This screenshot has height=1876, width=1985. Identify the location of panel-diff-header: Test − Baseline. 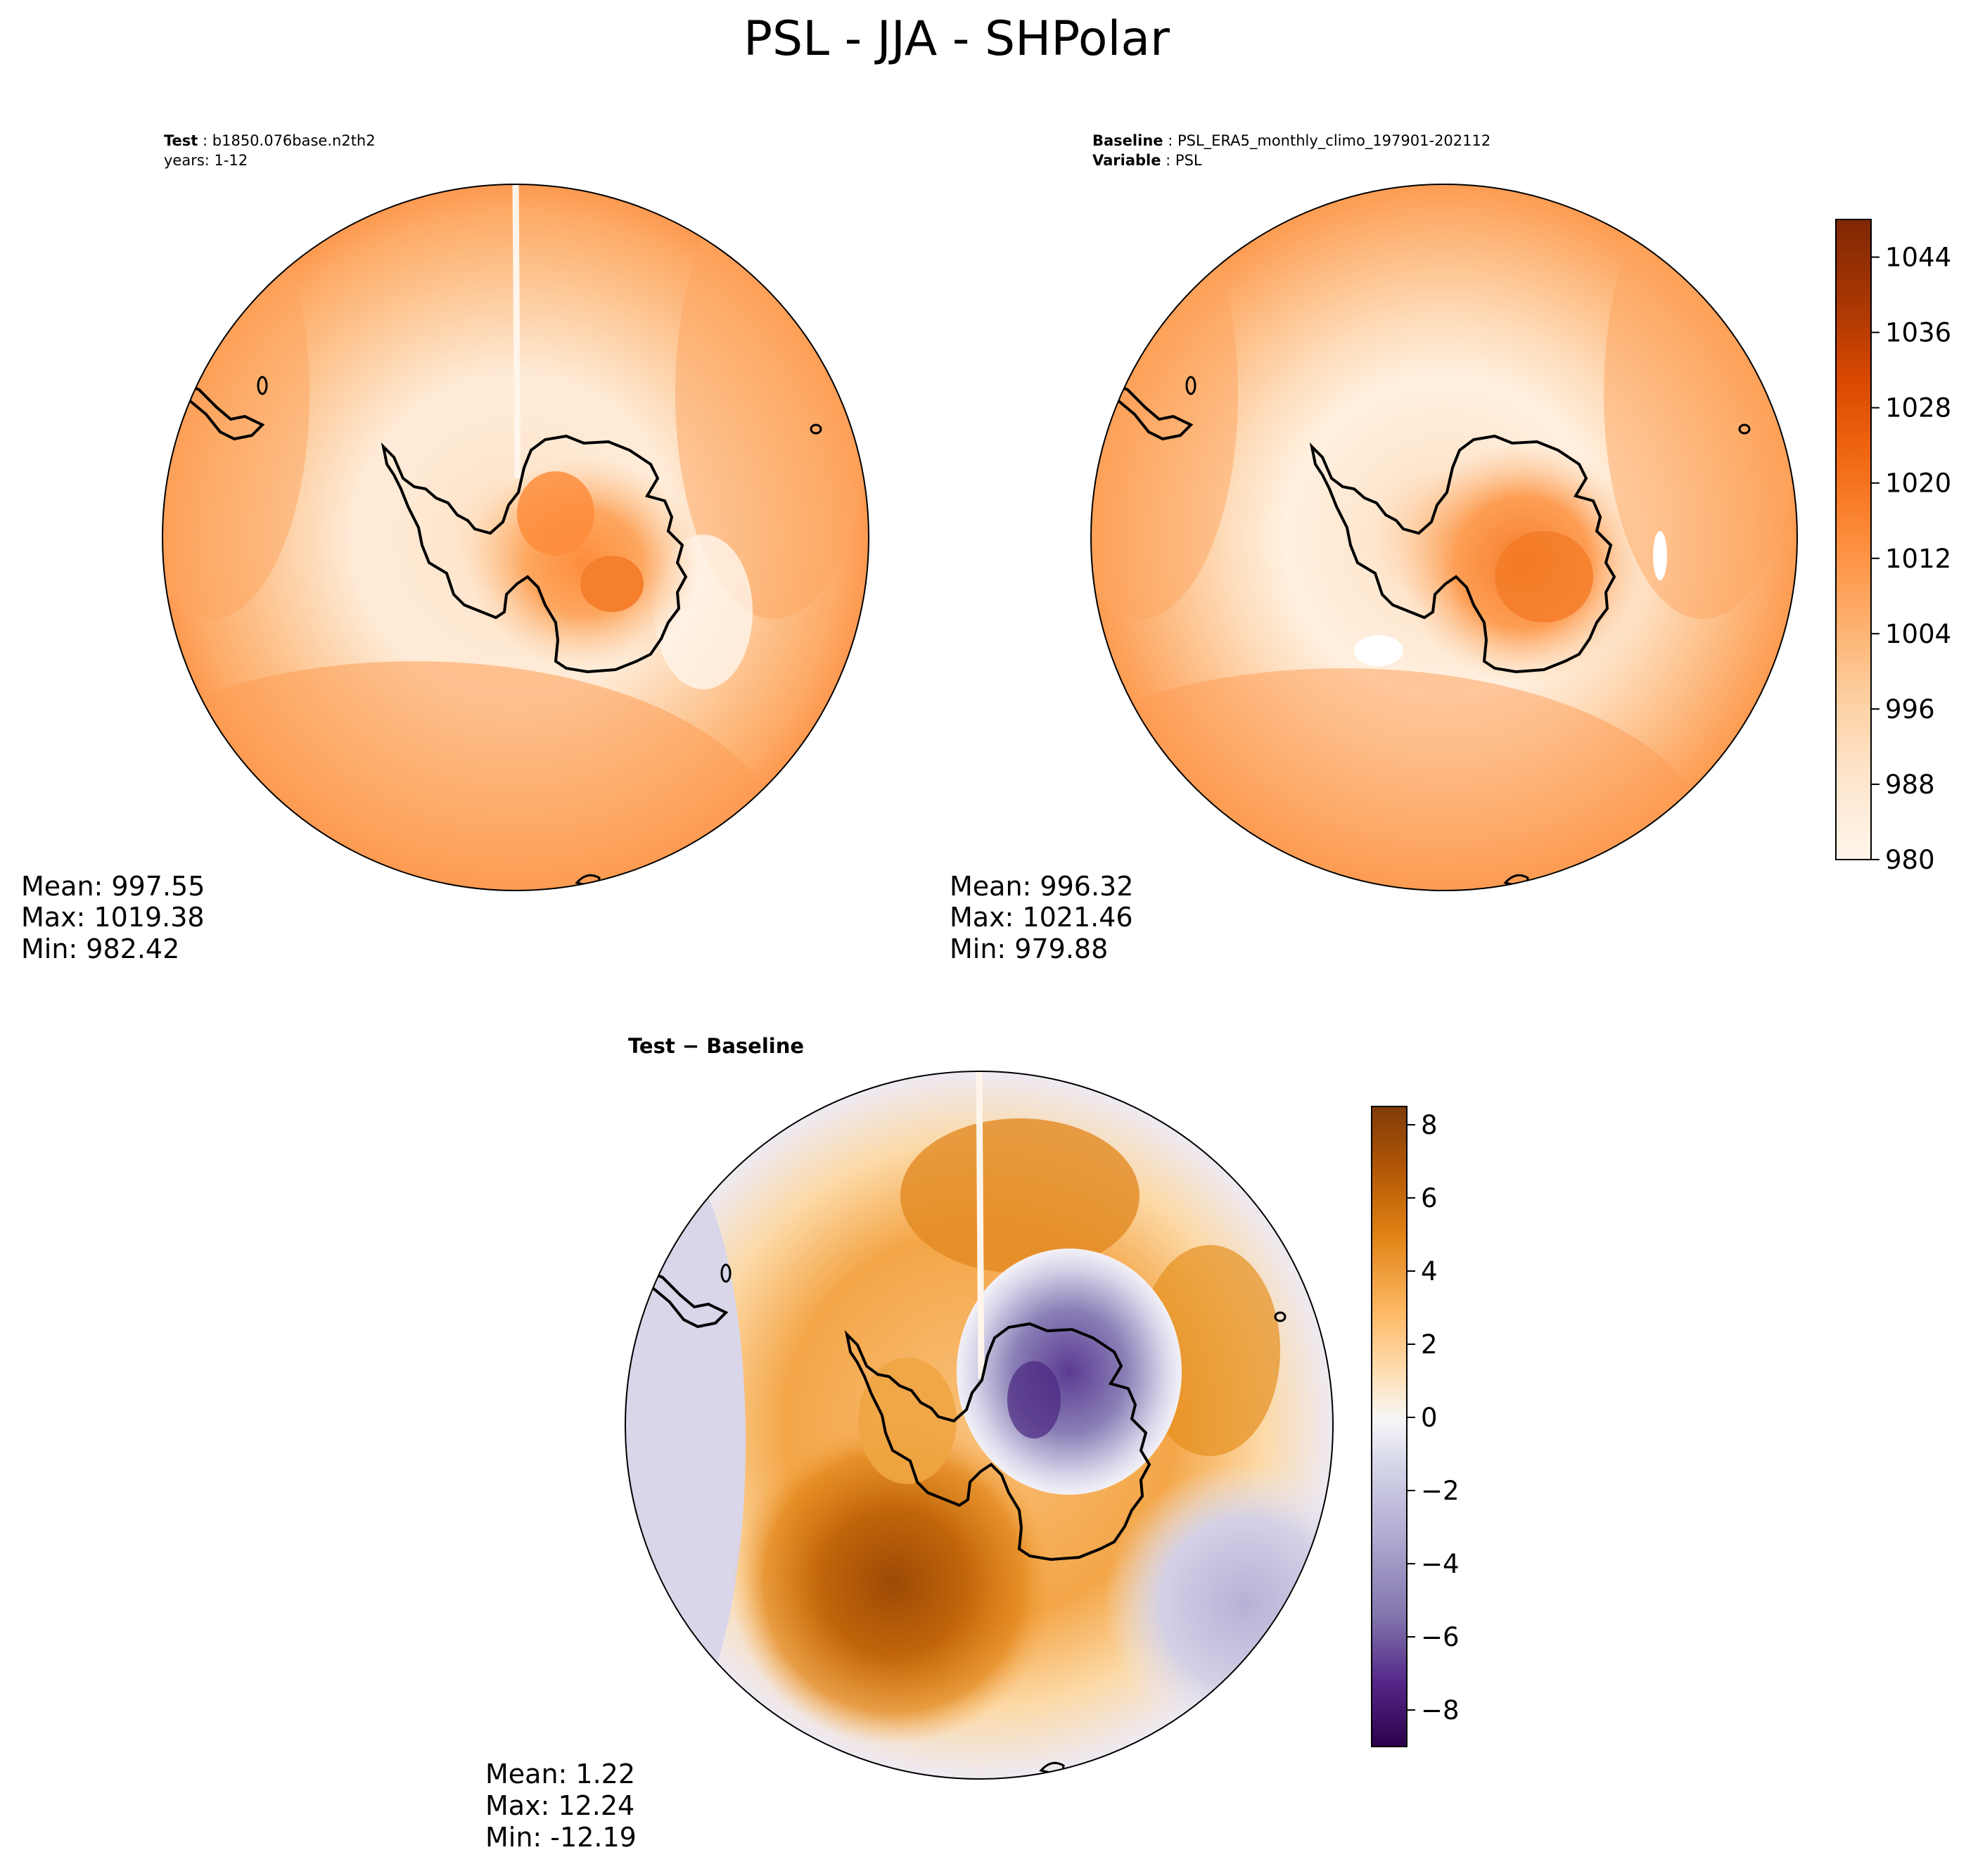
(716, 1046).